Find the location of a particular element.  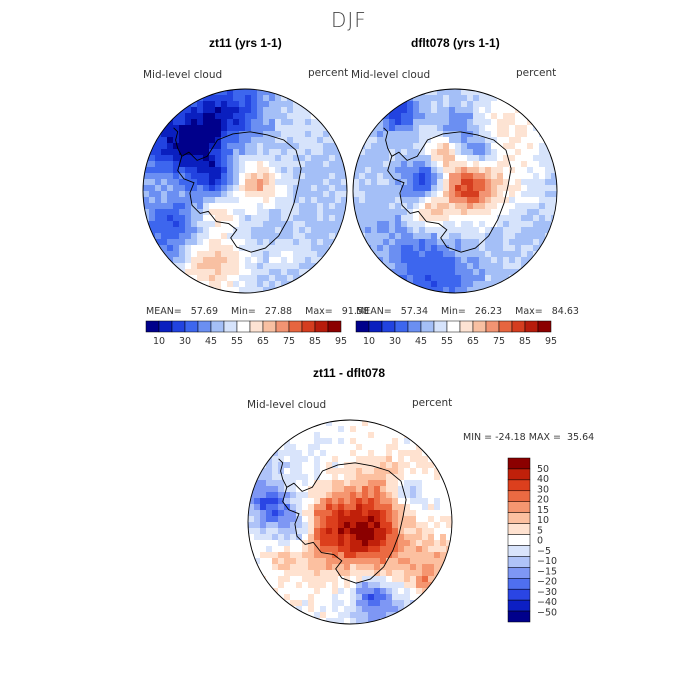

colorbar3-swatch is located at coordinates (519, 540).